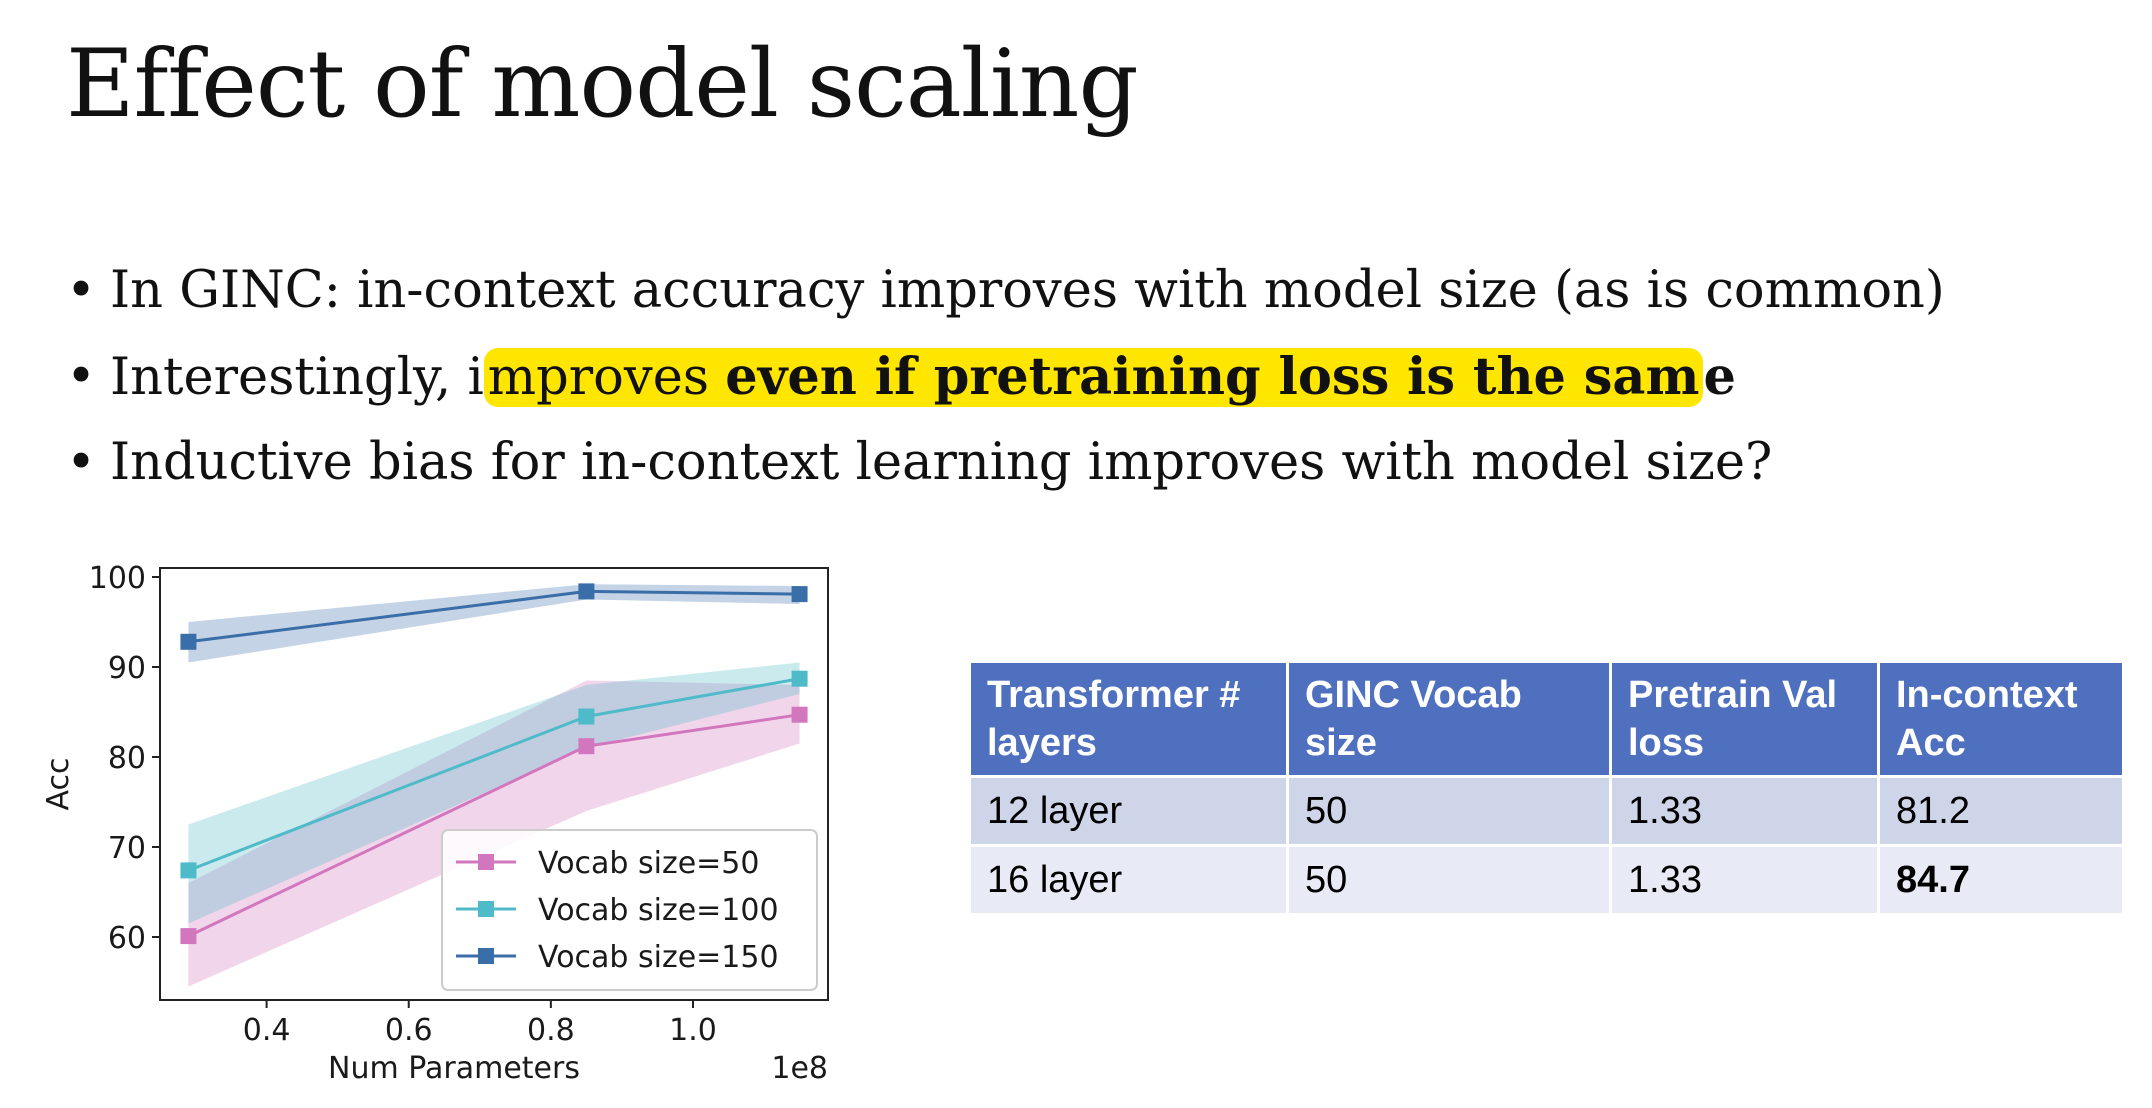  I want to click on plot-frame, so click(494, 784).